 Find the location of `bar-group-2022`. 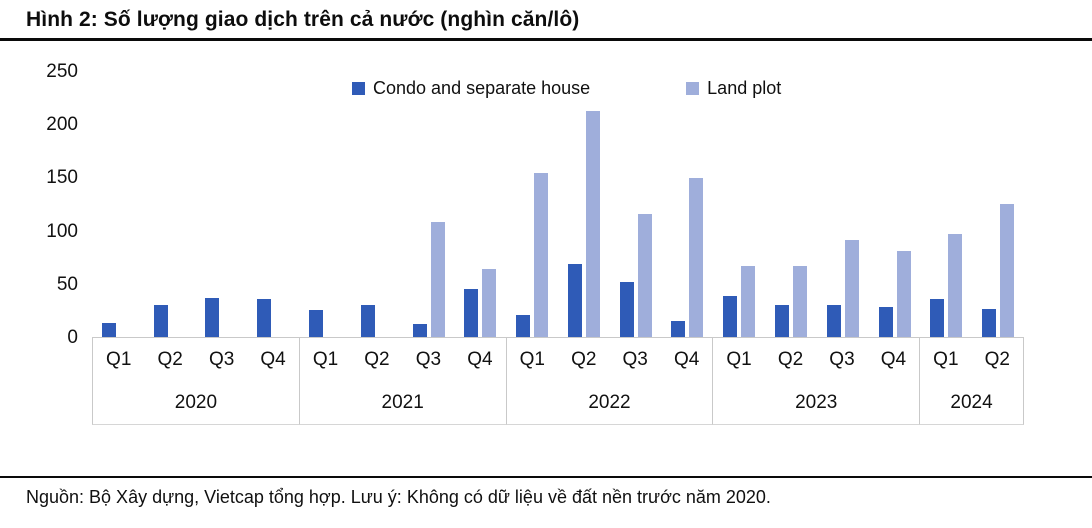

bar-group-2022 is located at coordinates (609, 204).